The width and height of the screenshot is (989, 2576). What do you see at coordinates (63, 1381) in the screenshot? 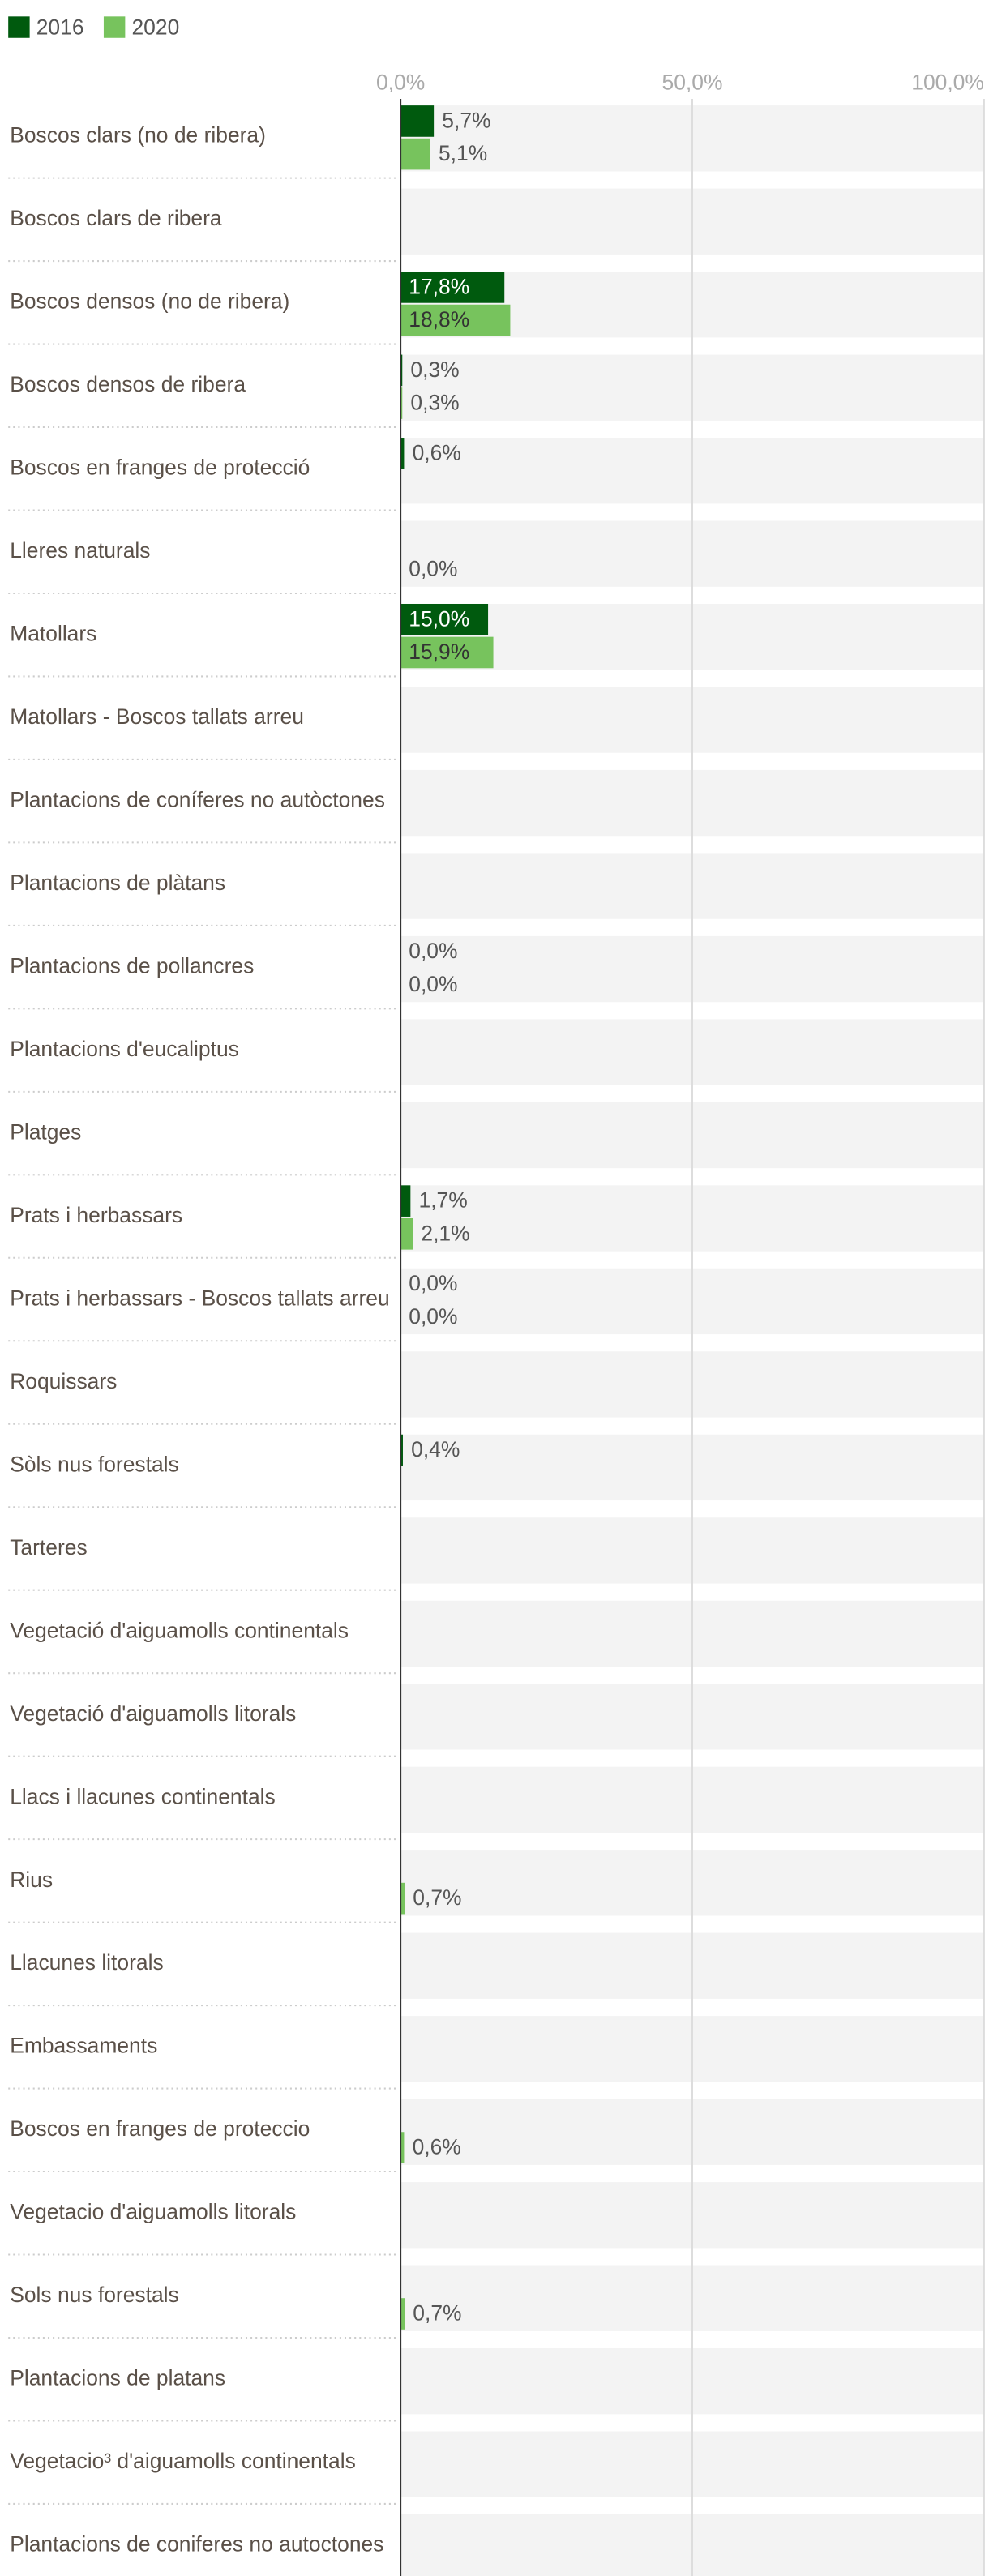
I see `category-label: Roquissars` at bounding box center [63, 1381].